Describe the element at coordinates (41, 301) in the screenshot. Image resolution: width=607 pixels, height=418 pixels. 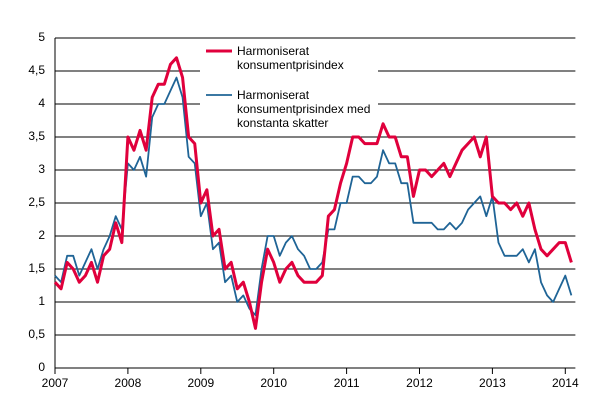
I see `y-tick-label: 1` at that location.